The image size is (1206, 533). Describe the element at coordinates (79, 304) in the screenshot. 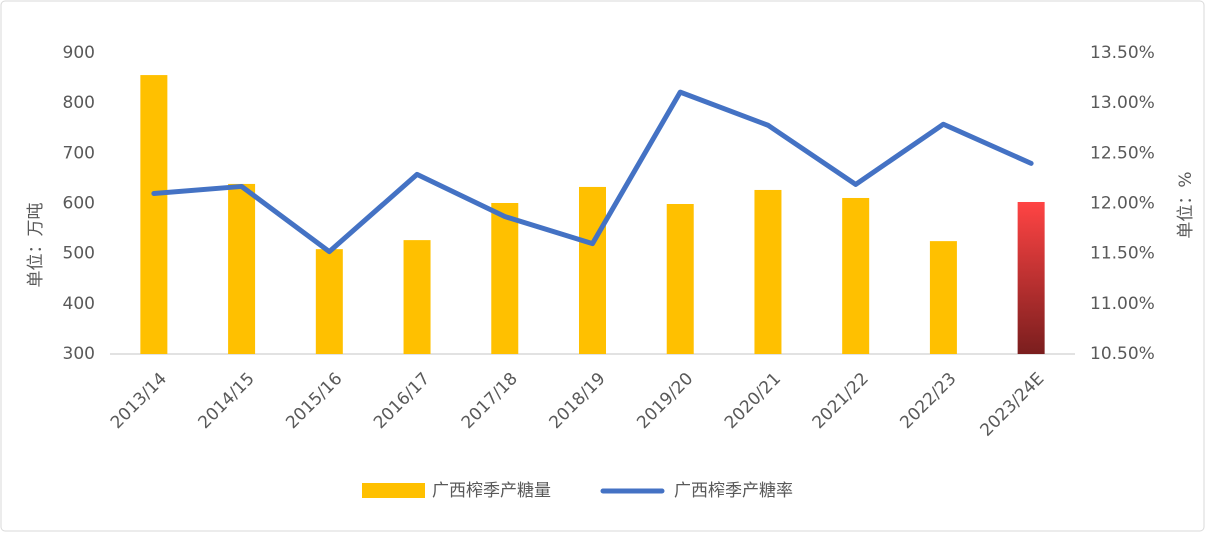

I see `y-tick-label: 400` at that location.